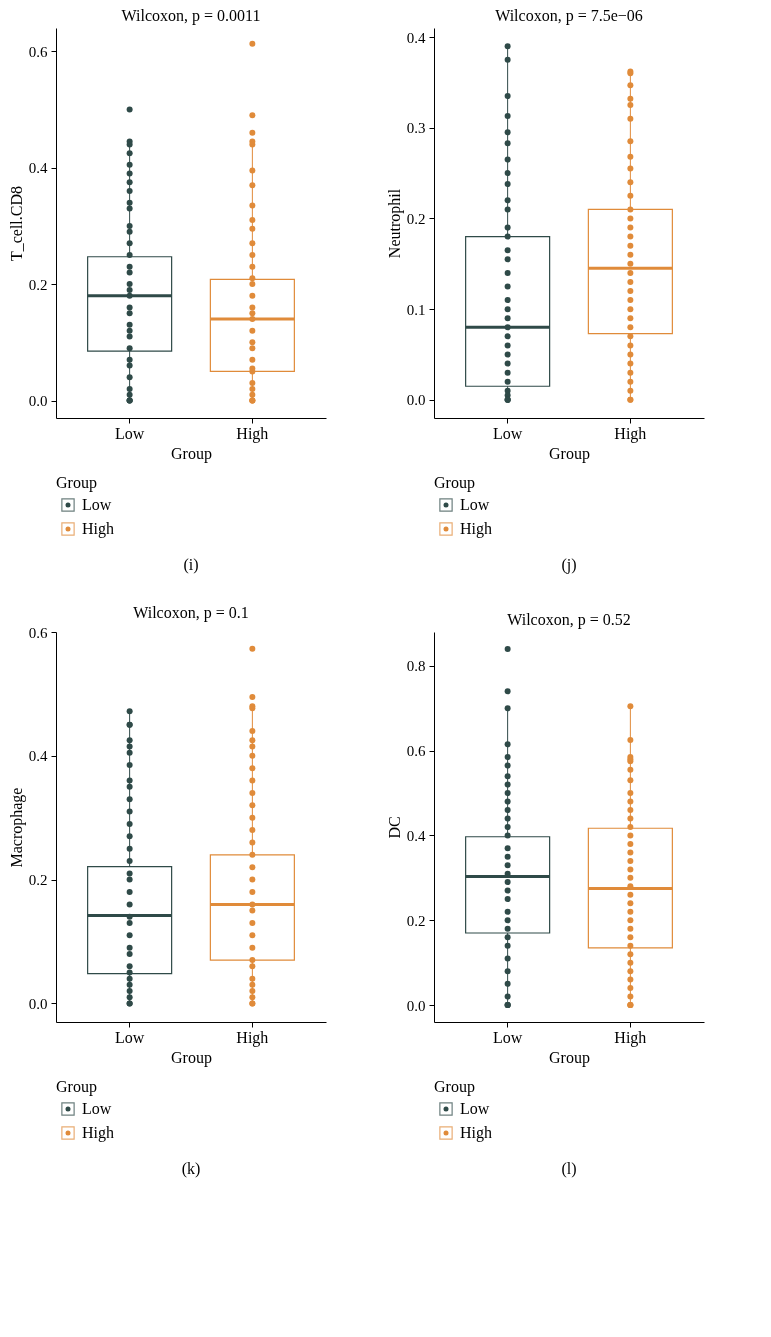 The height and width of the screenshot is (1337, 771). Describe the element at coordinates (394, 223) in the screenshot. I see `y-axis-title: Neutrophil` at that location.